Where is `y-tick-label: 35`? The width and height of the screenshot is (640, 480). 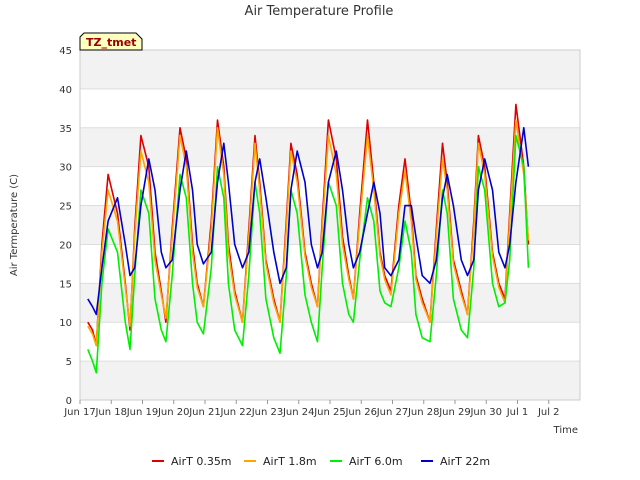 y-tick-label: 35 is located at coordinates (65, 129).